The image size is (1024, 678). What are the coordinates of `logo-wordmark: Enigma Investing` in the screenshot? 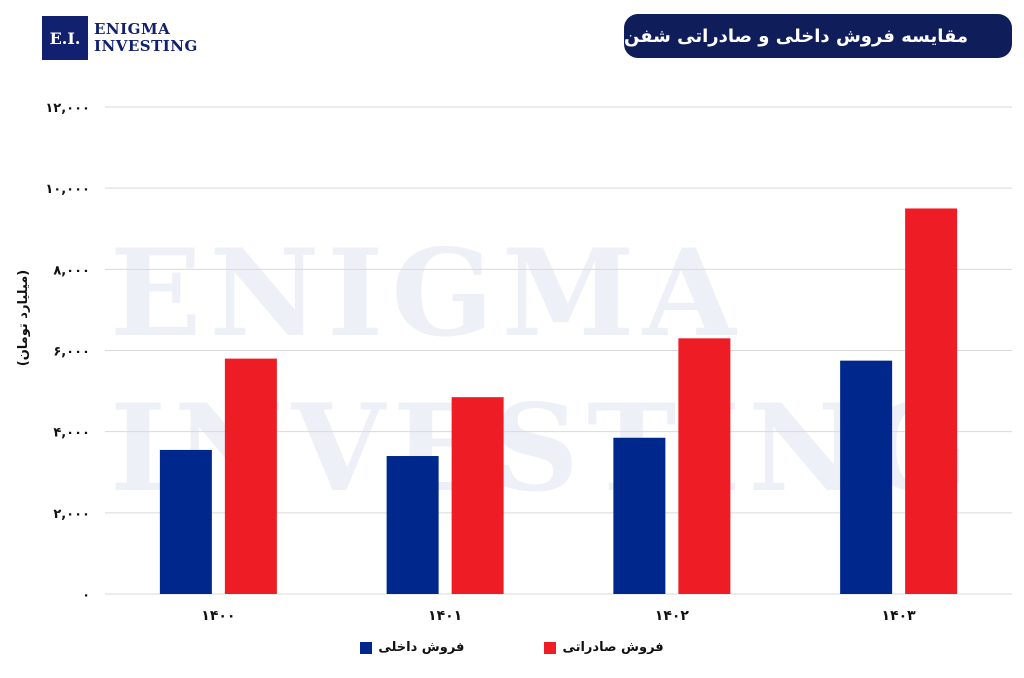 It's located at (146, 38).